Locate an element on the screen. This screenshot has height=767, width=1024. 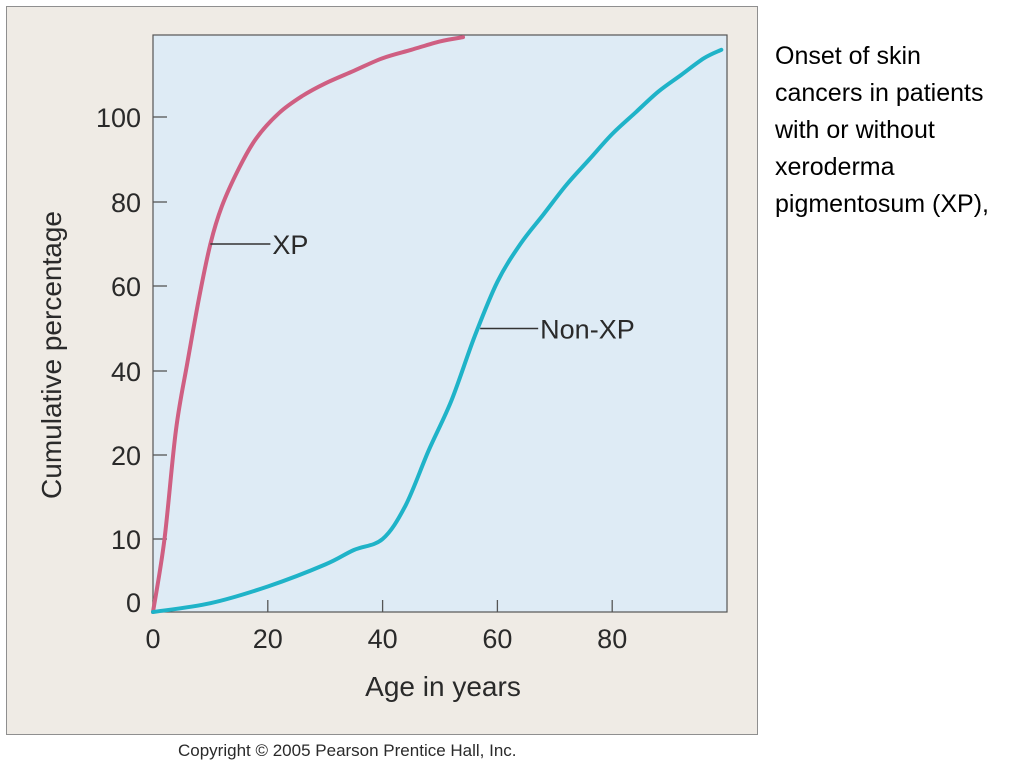
y-tick-label: 80 is located at coordinates (126, 203).